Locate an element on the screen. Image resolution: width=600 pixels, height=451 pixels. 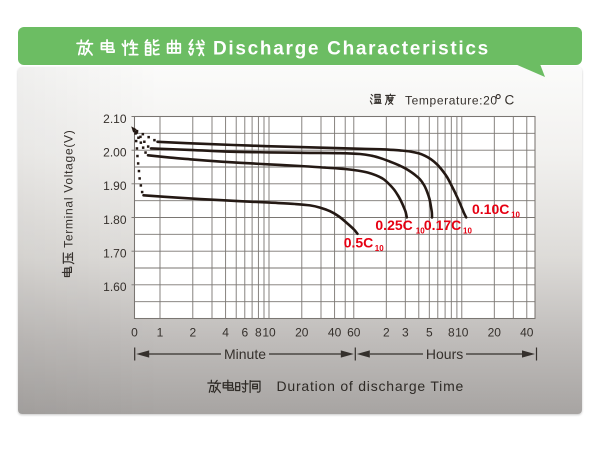
svg-text: 2.10 is located at coordinates (115, 119).